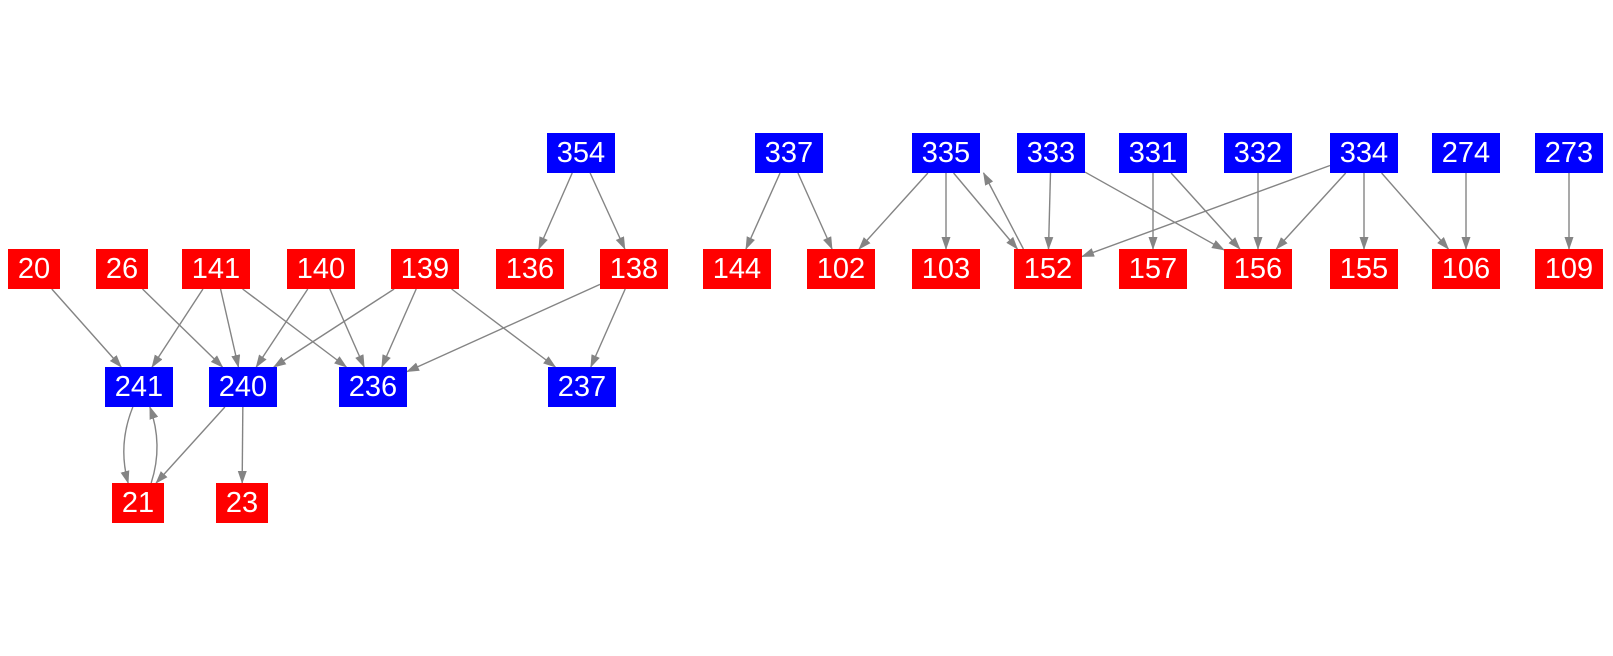 This screenshot has width=1613, height=656. I want to click on graph-node-144: 144, so click(737, 269).